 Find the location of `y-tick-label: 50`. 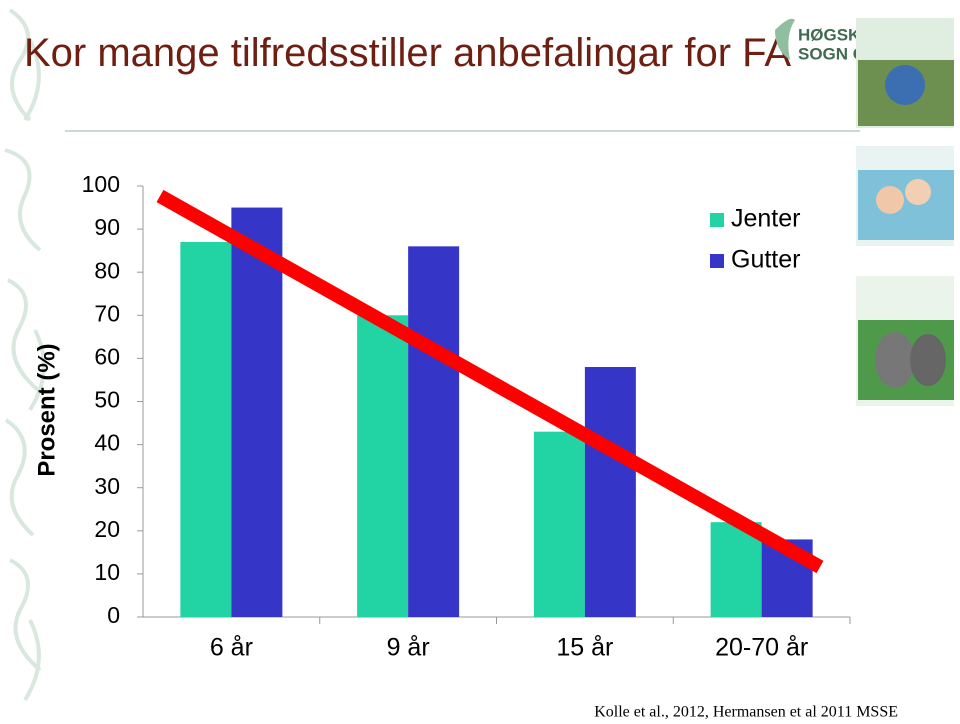

y-tick-label: 50 is located at coordinates (107, 400).